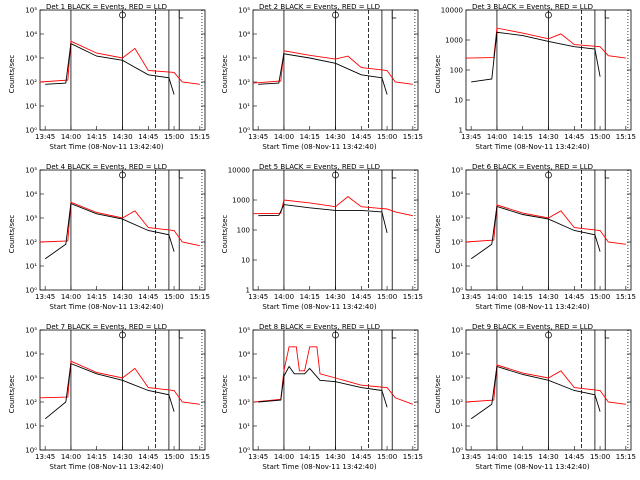 The image size is (640, 480). I want to click on panel-title: Det 5 BLACK = Events, RED = LLD, so click(319, 167).